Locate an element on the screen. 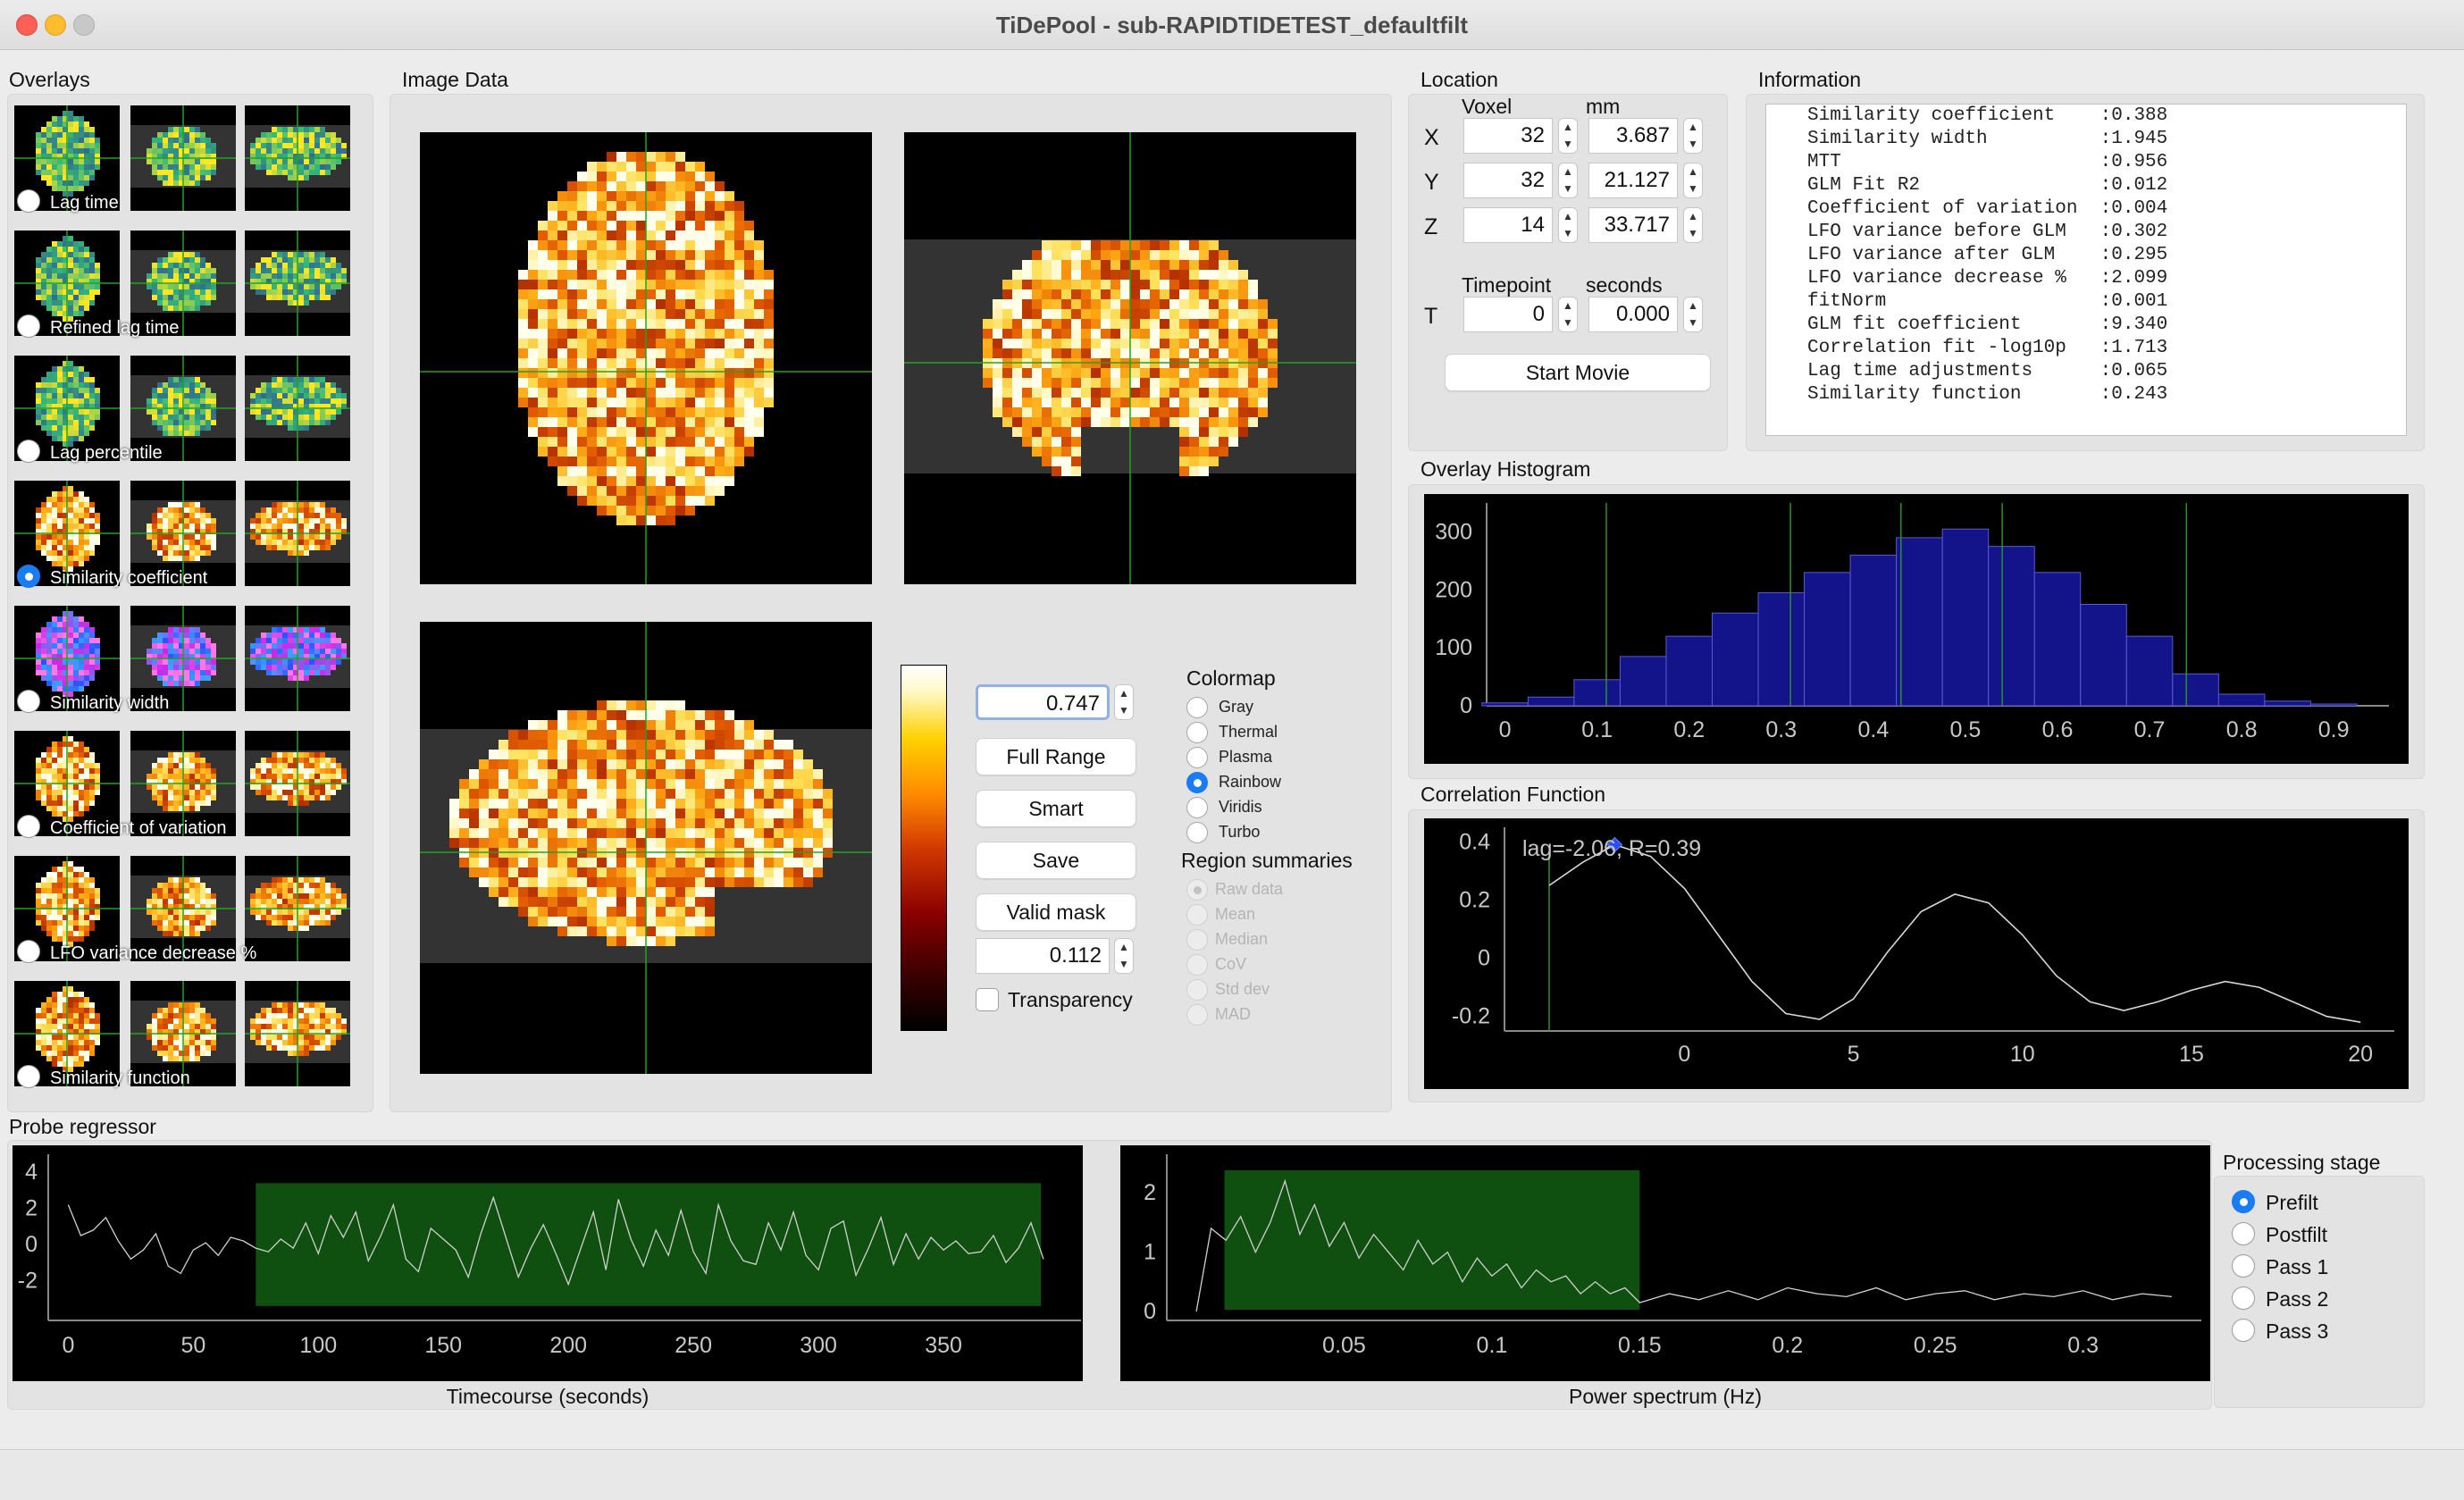  hist-bars is located at coordinates (1919, 617).